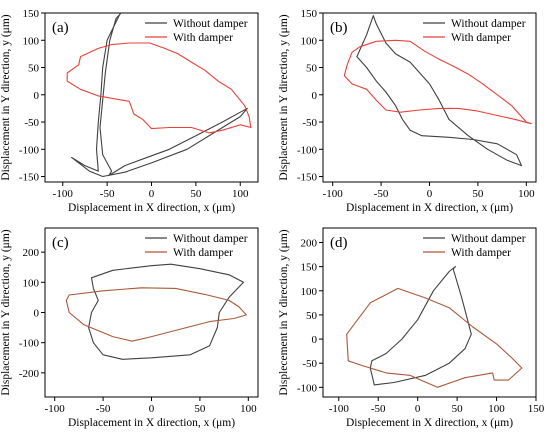 The height and width of the screenshot is (434, 550). I want to click on panel-label: (b), so click(339, 28).